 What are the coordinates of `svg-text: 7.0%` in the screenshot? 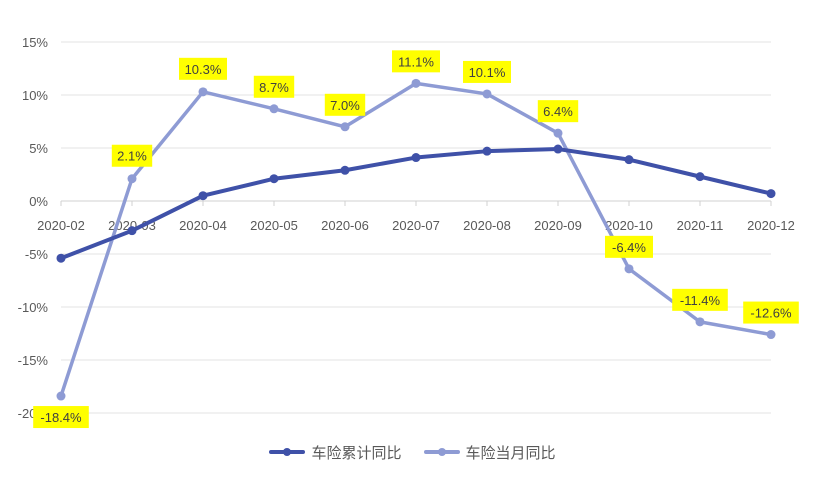 It's located at (345, 105).